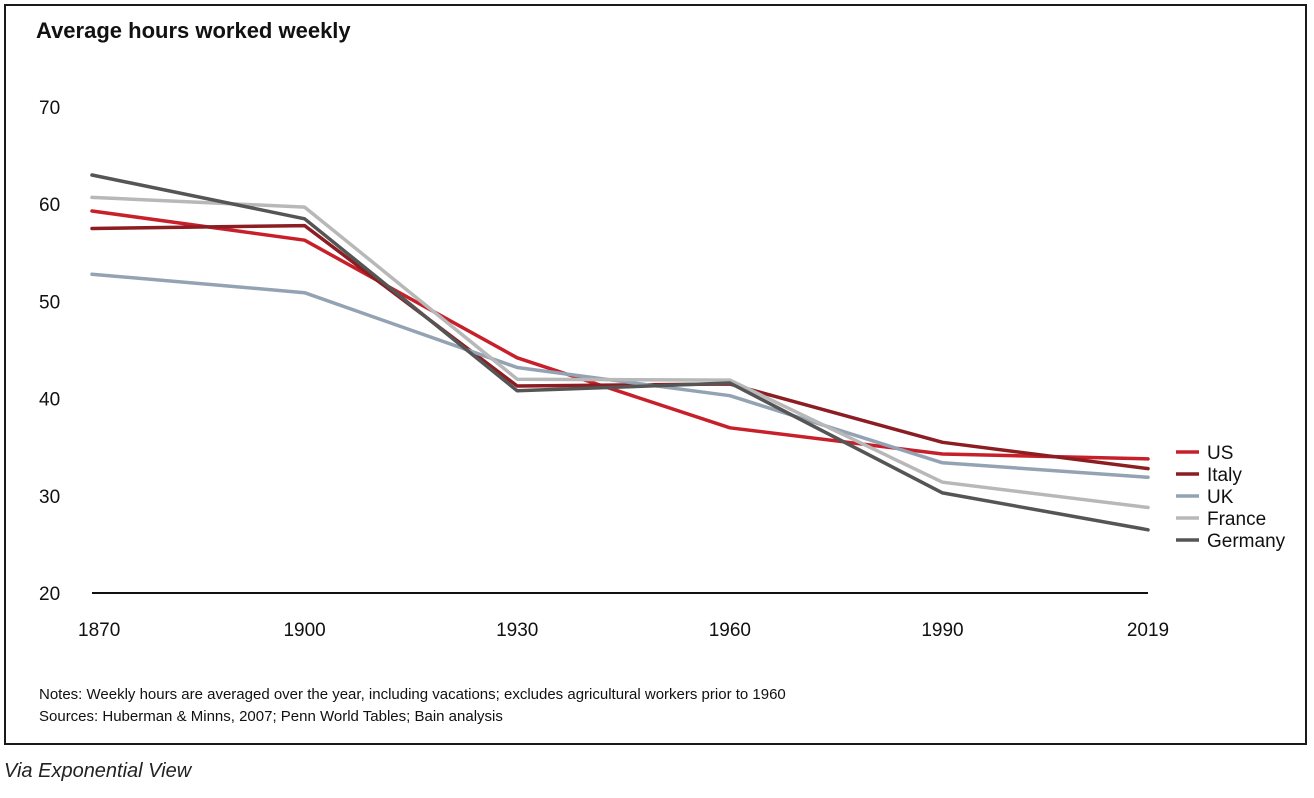 The height and width of the screenshot is (798, 1314). Describe the element at coordinates (623, 630) in the screenshot. I see `x-axis-ticks: 1870 1900 1930 1960 1990 2019` at that location.